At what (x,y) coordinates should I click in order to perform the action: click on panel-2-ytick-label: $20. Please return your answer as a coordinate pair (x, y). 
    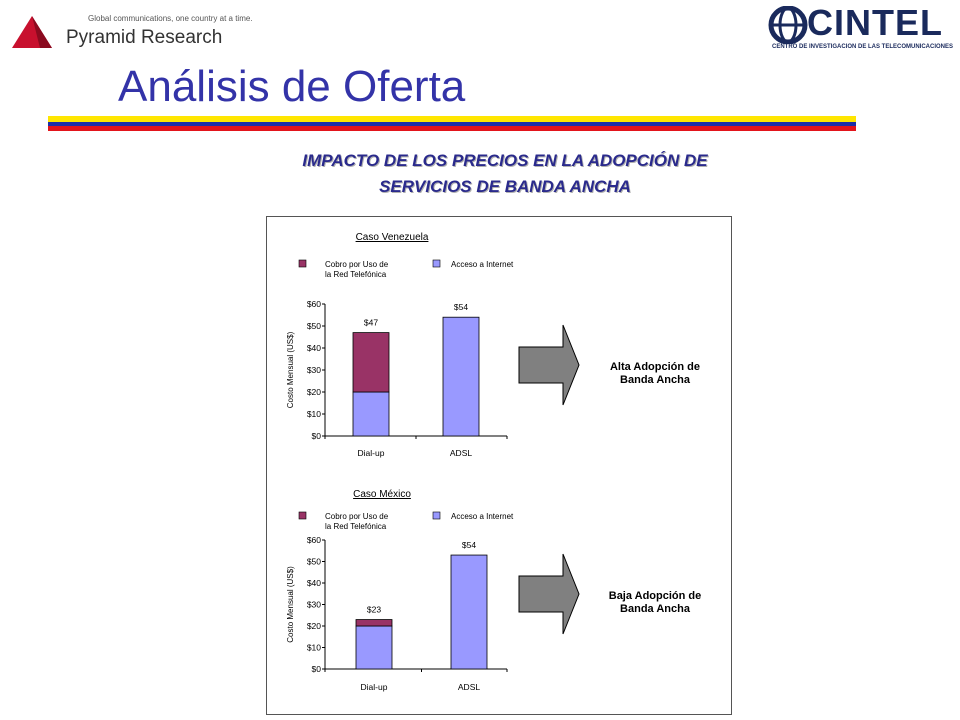
    Looking at the image, I should click on (314, 626).